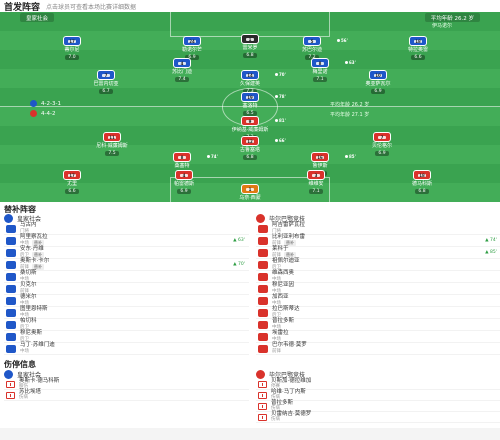 This screenshot has width=500, height=440. What do you see at coordinates (284, 243) in the screenshot?
I see `bench-player-position: 前锋 替补` at bounding box center [284, 243].